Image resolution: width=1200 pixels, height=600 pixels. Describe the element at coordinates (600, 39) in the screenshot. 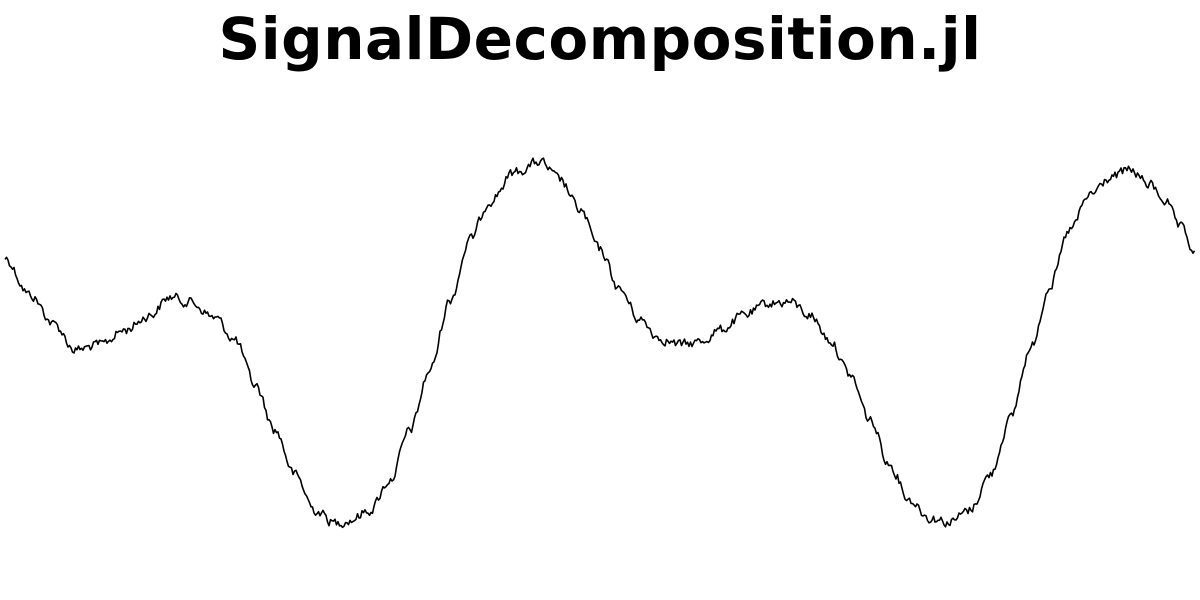

I see `page-title: SignalDecomposition.jl` at that location.